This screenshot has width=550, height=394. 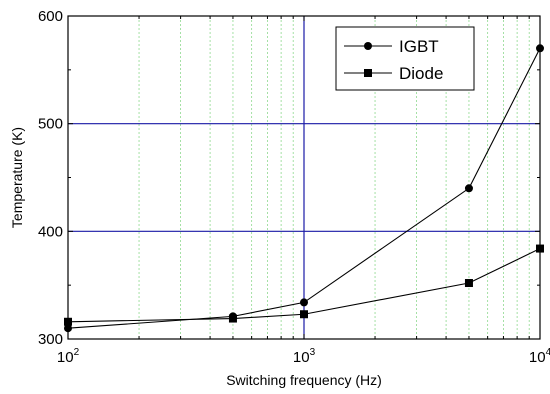 What do you see at coordinates (421, 73) in the screenshot?
I see `legend-label: Diode` at bounding box center [421, 73].